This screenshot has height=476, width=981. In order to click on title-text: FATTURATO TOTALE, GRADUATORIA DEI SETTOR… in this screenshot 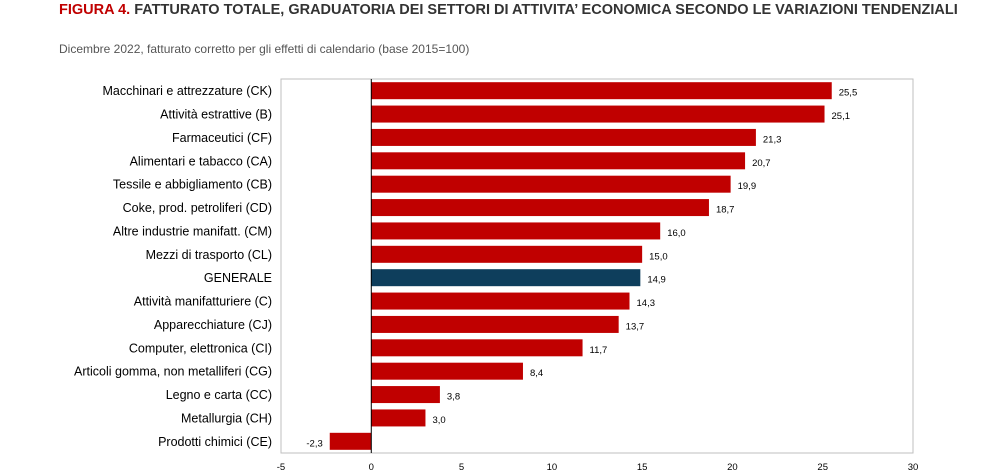, I will do `click(546, 10)`.